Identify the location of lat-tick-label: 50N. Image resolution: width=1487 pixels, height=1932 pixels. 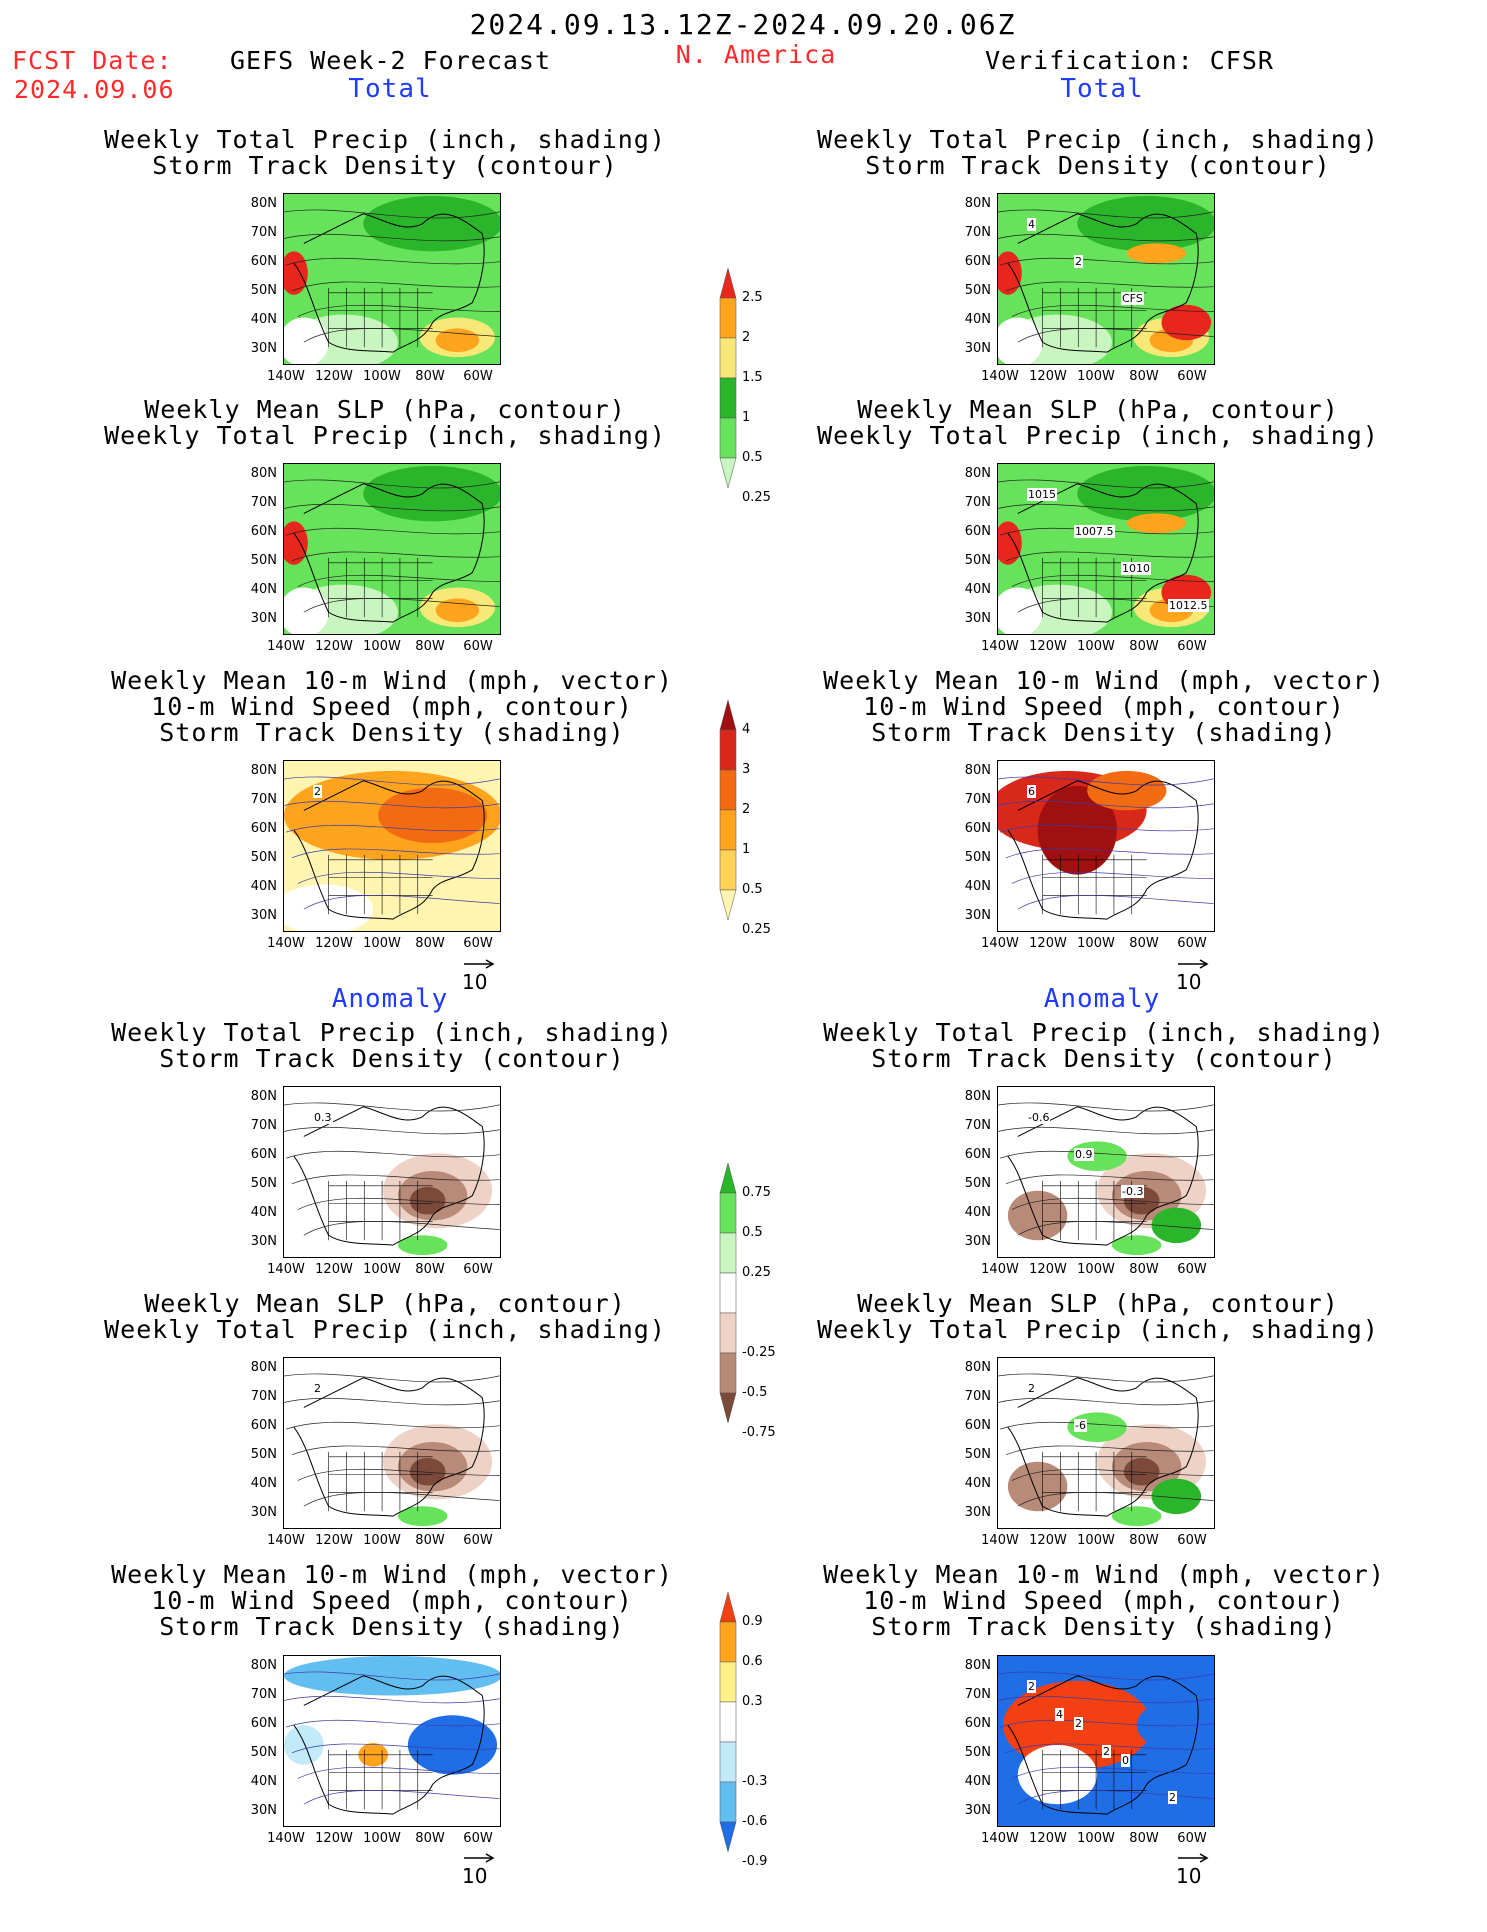
(977, 560).